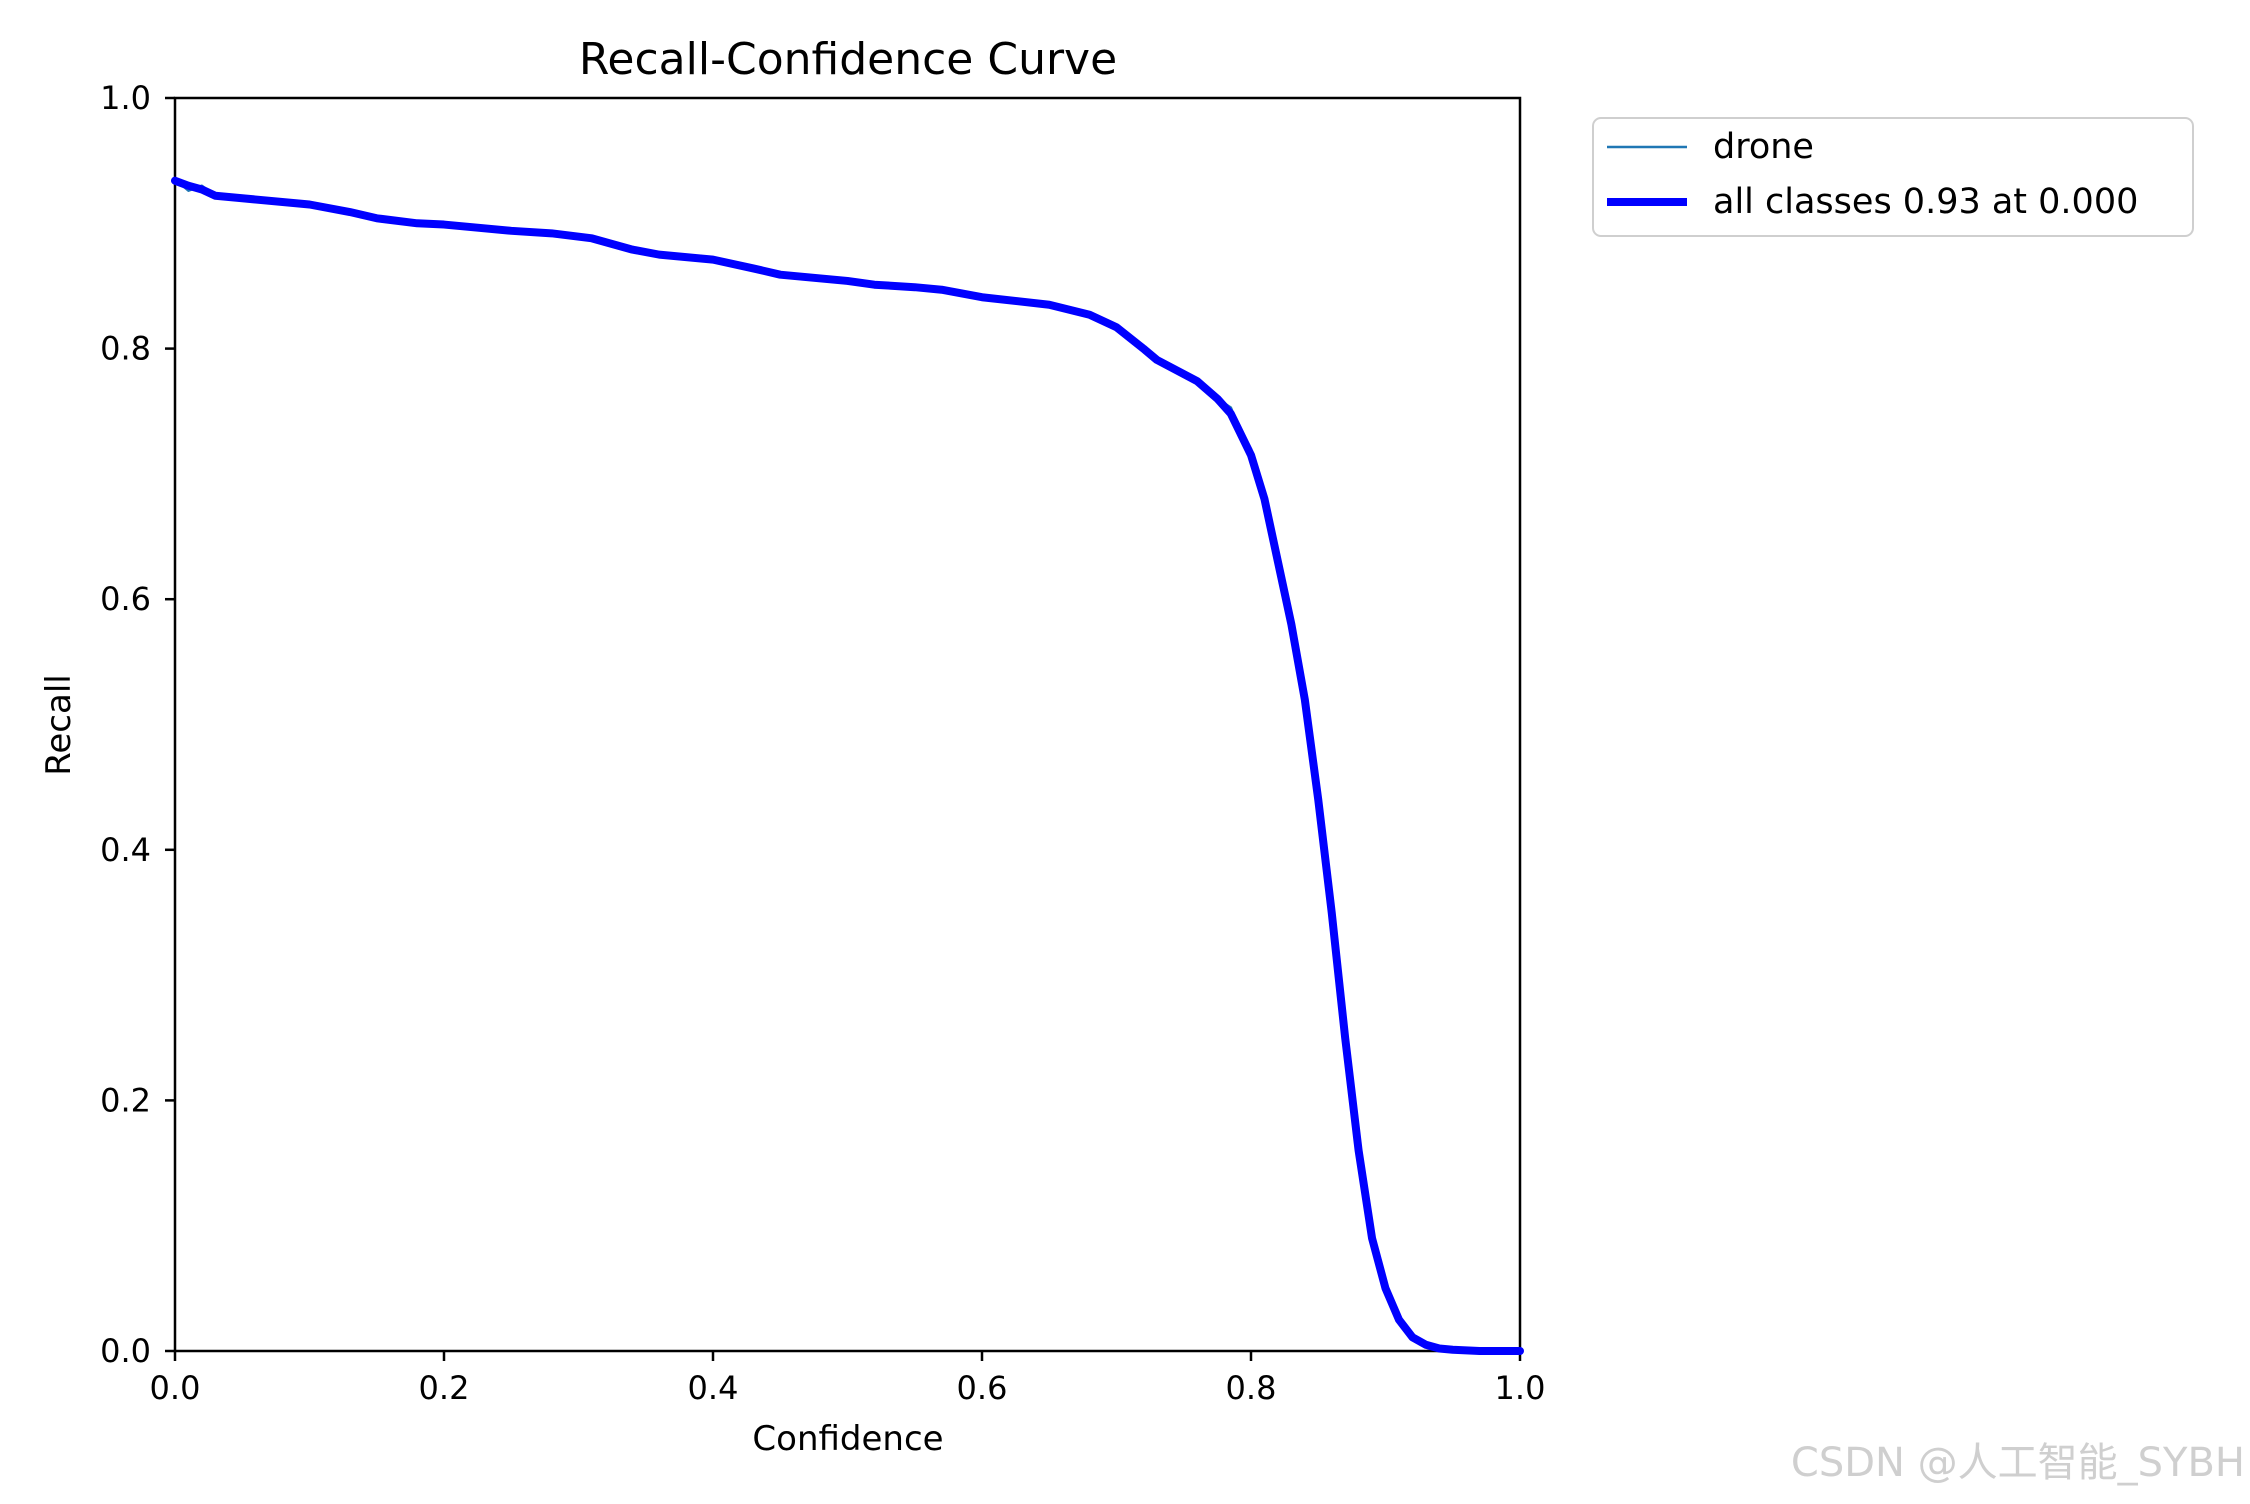 The width and height of the screenshot is (2250, 1504). What do you see at coordinates (982, 1388) in the screenshot?
I see `x-tick-label: 0.6` at bounding box center [982, 1388].